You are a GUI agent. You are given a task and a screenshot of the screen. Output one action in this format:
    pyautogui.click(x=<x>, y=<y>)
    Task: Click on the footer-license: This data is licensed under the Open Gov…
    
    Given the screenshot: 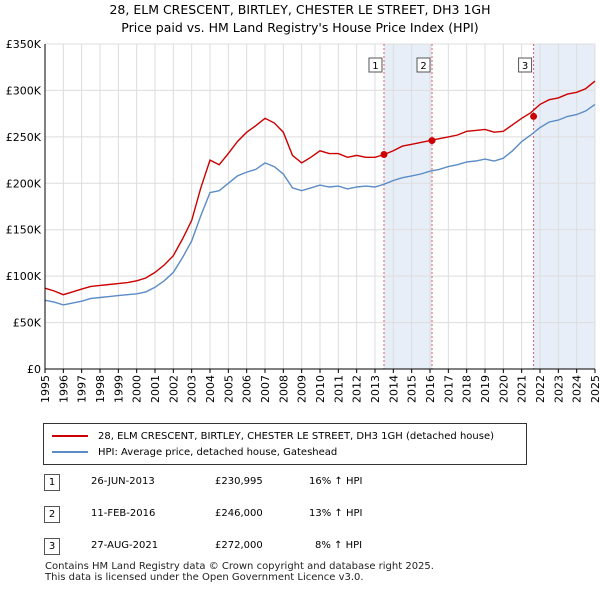 What is the action you would take?
    pyautogui.click(x=204, y=577)
    